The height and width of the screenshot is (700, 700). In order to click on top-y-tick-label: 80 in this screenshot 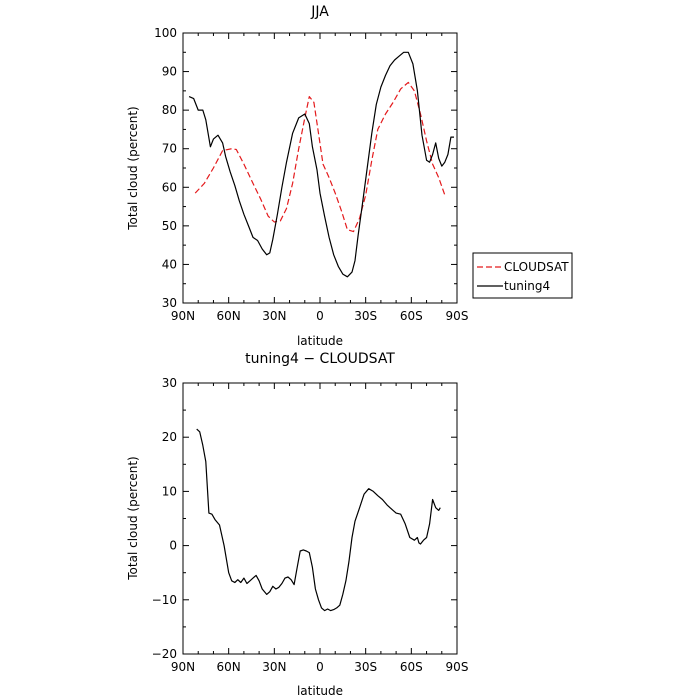, I will do `click(169, 110)`.